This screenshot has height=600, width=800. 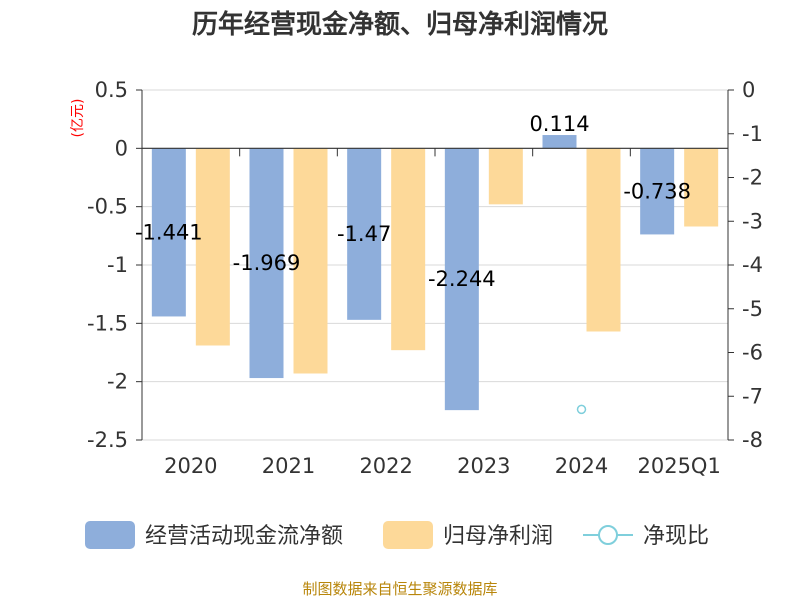 What do you see at coordinates (107, 323) in the screenshot?
I see `left-tick-label: -1.5` at bounding box center [107, 323].